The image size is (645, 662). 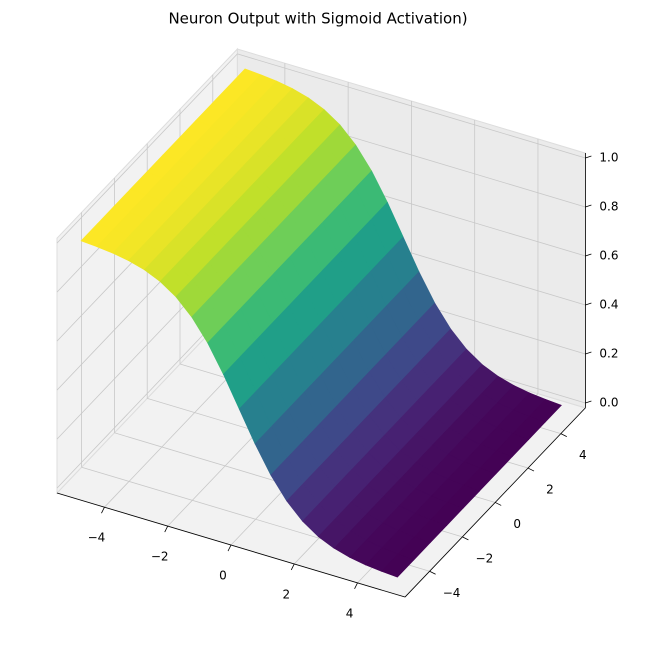 What do you see at coordinates (608, 255) in the screenshot?
I see `z-tick-label: 0.6` at bounding box center [608, 255].